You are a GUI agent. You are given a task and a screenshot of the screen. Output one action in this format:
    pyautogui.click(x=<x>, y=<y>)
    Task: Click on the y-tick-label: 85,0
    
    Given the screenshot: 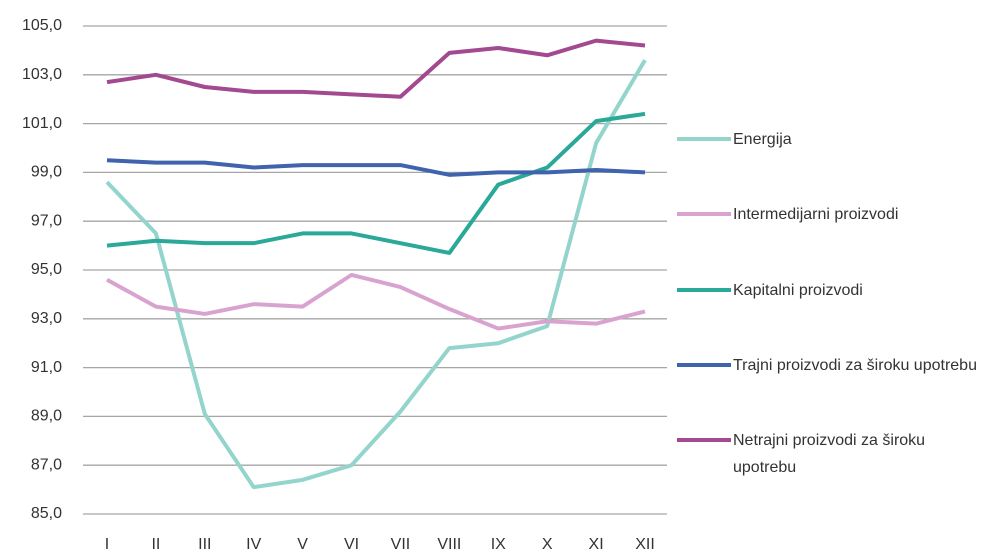 What is the action you would take?
    pyautogui.click(x=46, y=513)
    